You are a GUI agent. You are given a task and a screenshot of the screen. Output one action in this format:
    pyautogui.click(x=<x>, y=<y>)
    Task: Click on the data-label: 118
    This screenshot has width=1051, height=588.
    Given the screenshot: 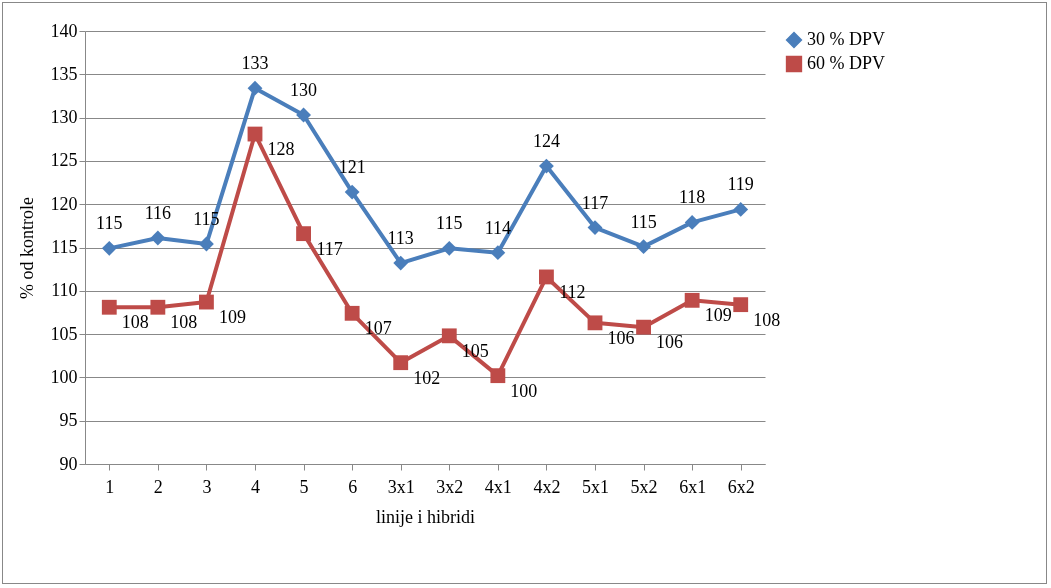 What is the action you would take?
    pyautogui.click(x=692, y=197)
    